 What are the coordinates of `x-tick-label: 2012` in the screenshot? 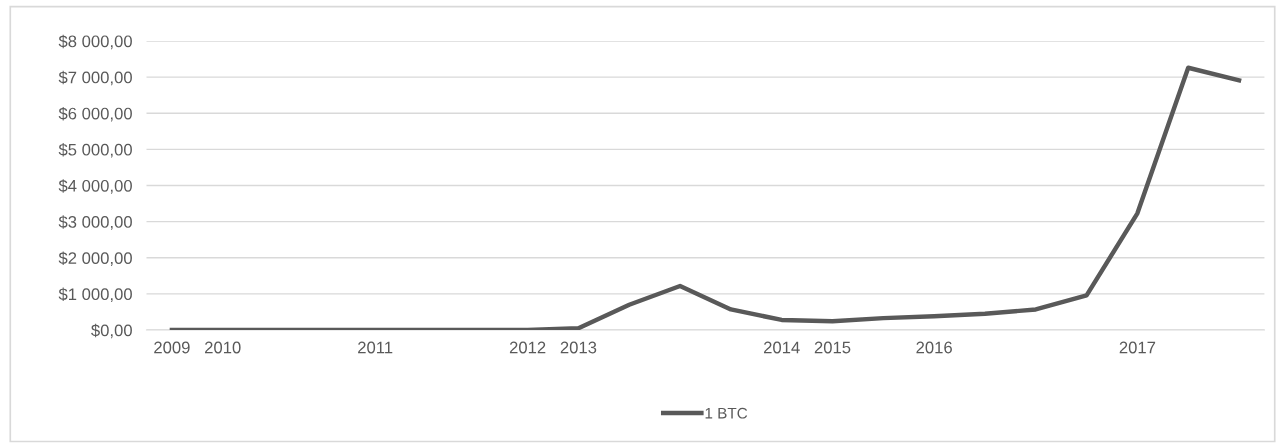 It's located at (527, 347).